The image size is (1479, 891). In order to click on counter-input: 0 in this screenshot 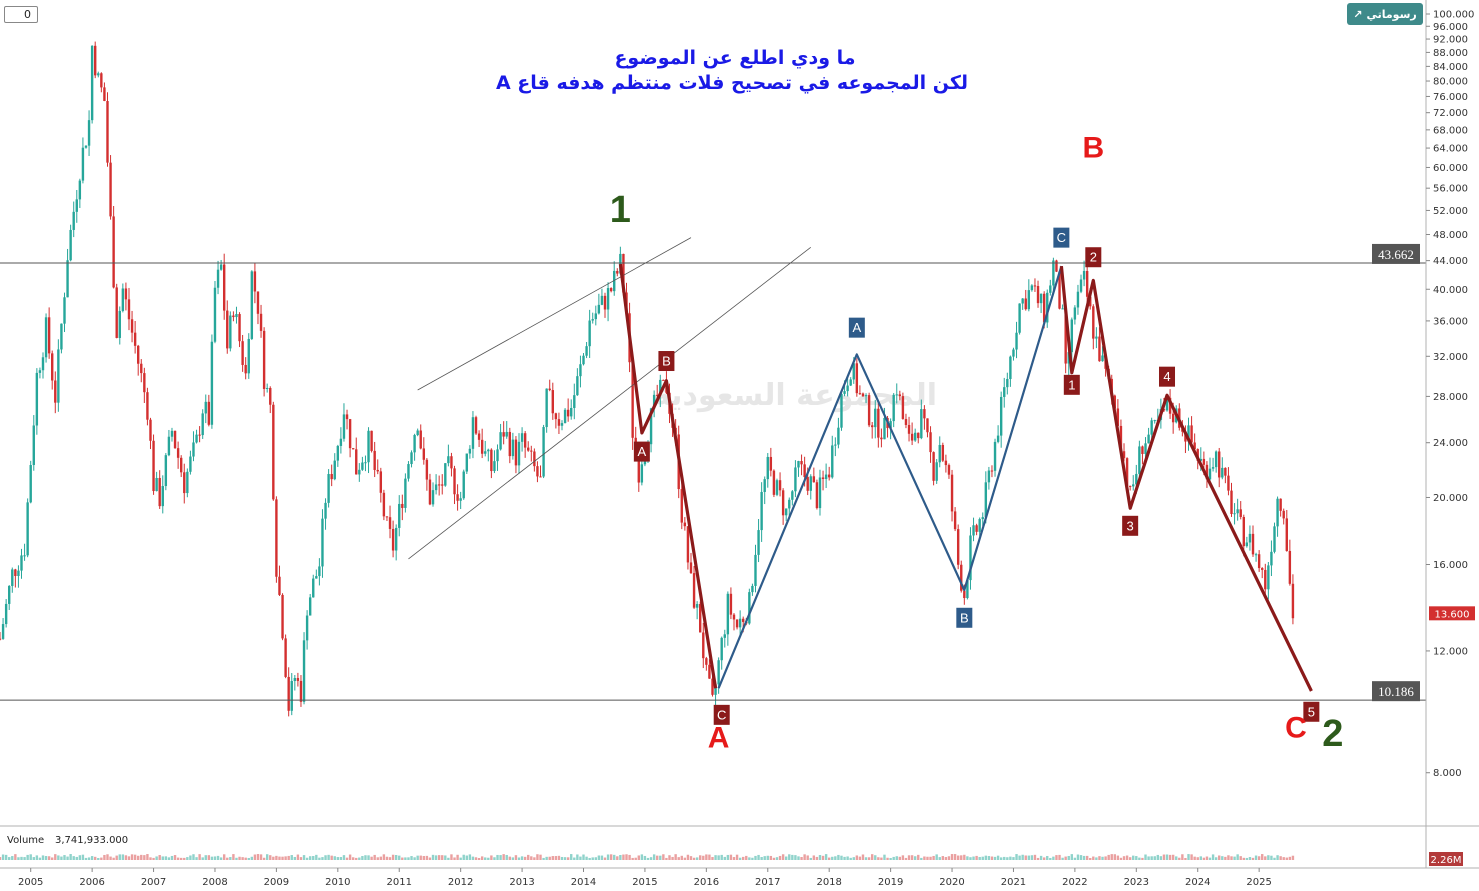, I will do `click(21, 14)`.